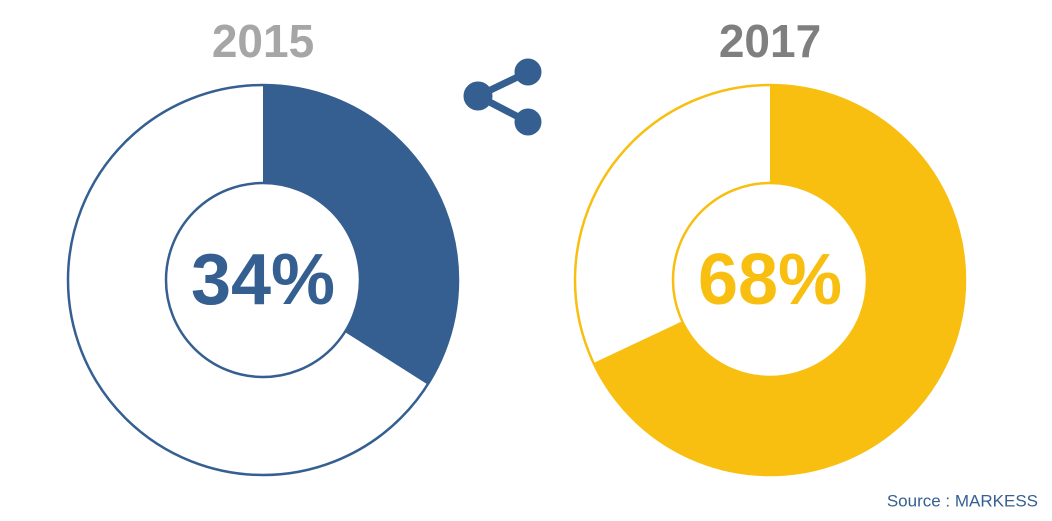 The height and width of the screenshot is (521, 1052). What do you see at coordinates (502, 97) in the screenshot?
I see `share-icon` at bounding box center [502, 97].